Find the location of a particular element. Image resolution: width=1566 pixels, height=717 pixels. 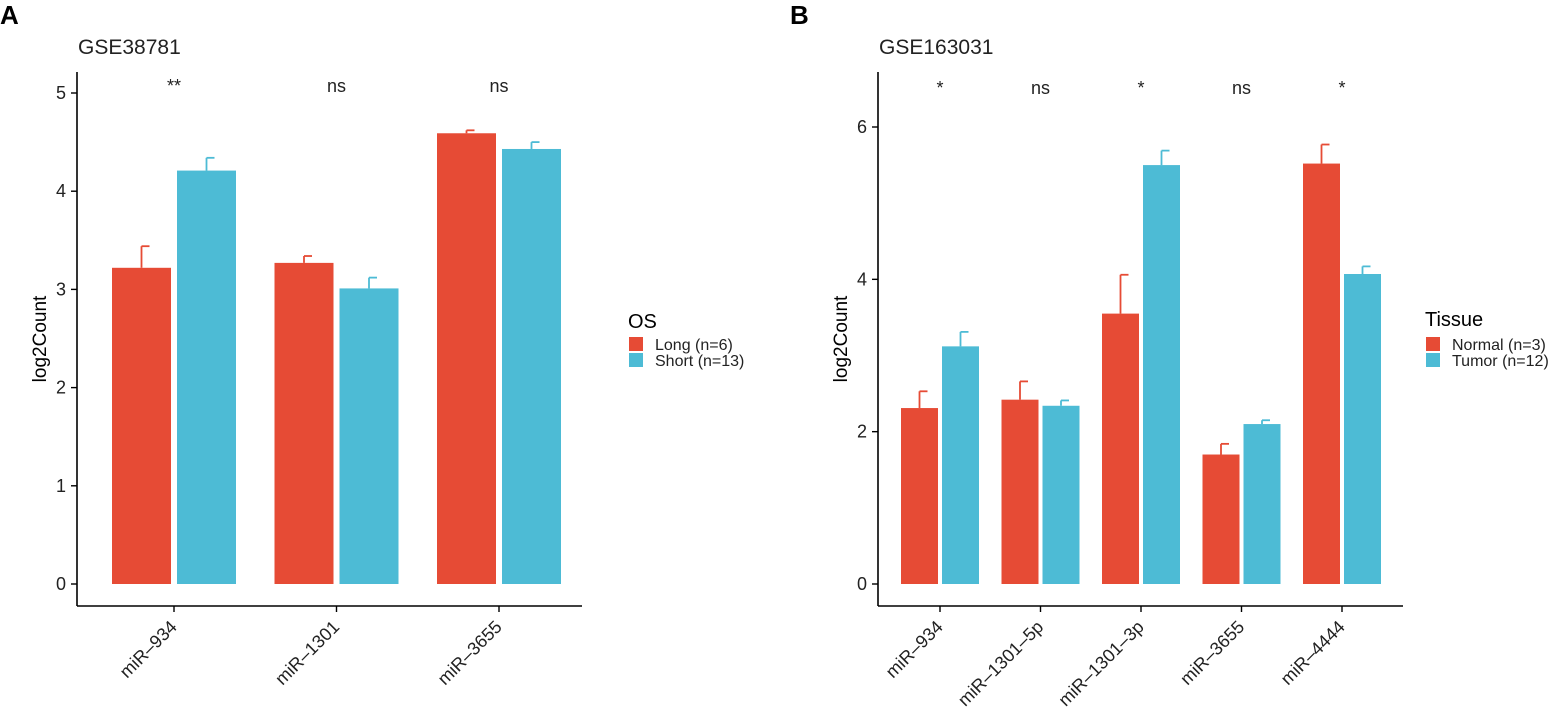

panel-letter-b: B is located at coordinates (799, 15).